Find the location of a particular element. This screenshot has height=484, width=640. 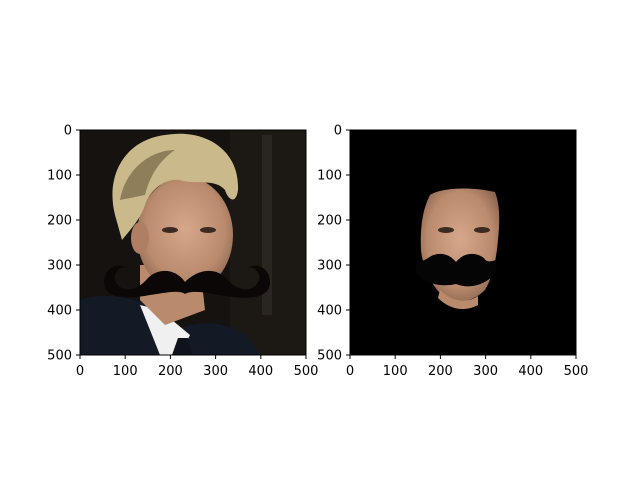

photo-tie is located at coordinates (182, 346).